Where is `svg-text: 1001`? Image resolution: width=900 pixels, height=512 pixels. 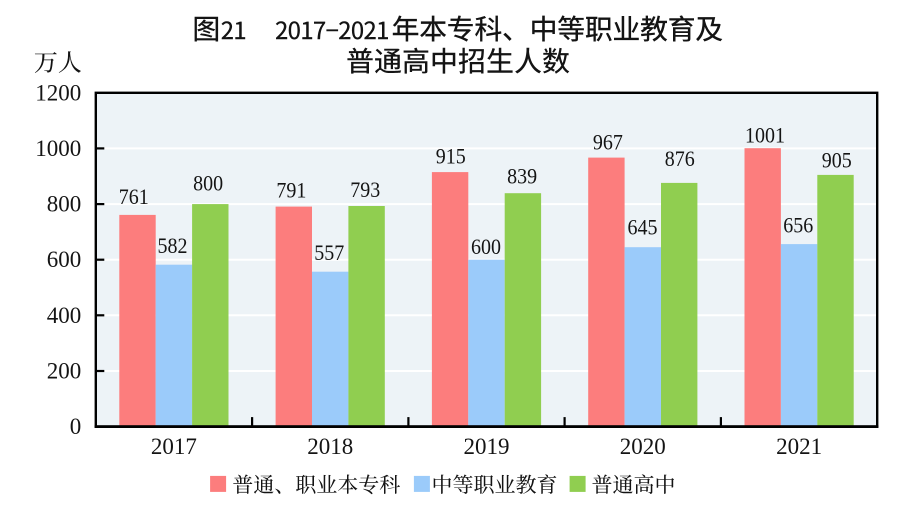
svg-text: 1001 is located at coordinates (765, 135).